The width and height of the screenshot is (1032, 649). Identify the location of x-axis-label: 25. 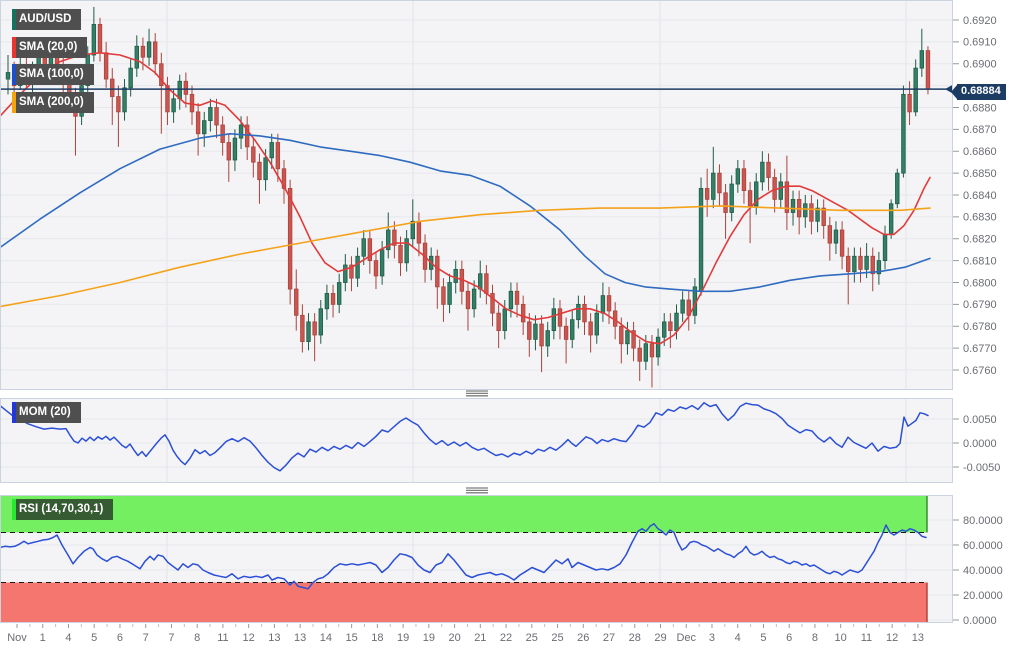
(557, 638).